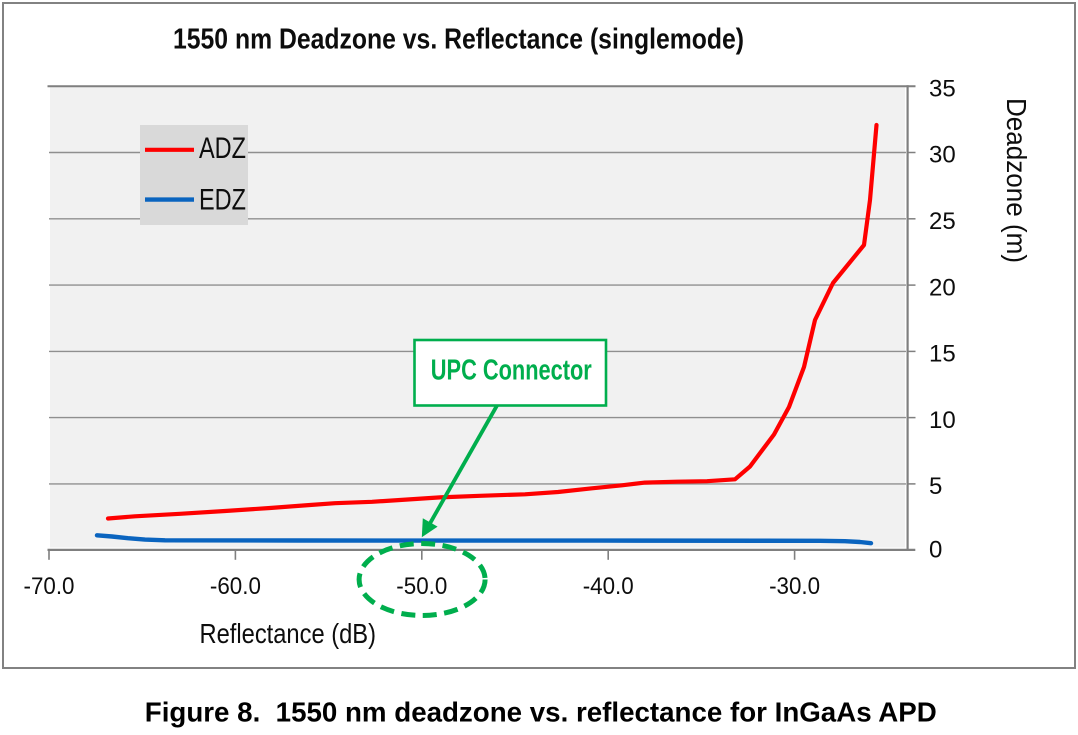  What do you see at coordinates (942, 354) in the screenshot?
I see `svg-text: 15` at bounding box center [942, 354].